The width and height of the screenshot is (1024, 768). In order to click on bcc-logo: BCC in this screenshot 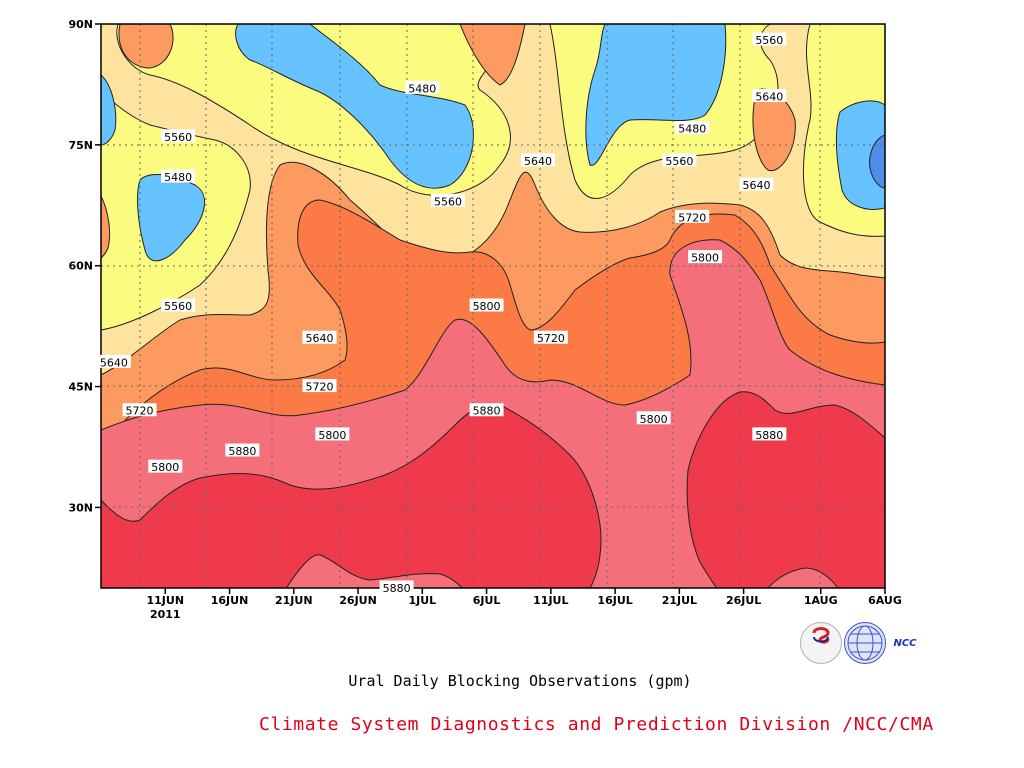, I will do `click(835, 643)`.